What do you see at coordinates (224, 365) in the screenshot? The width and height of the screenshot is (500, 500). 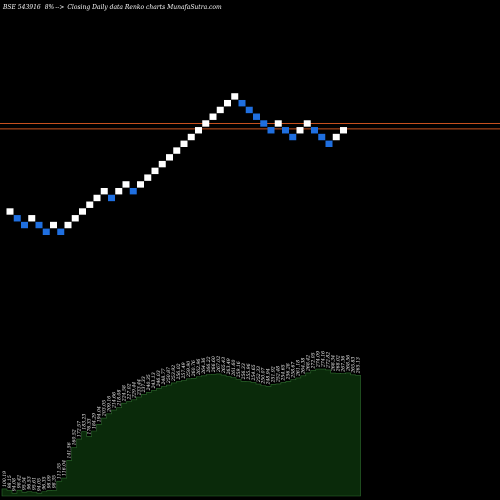 I see `volume-label: 265.43` at bounding box center [224, 365].